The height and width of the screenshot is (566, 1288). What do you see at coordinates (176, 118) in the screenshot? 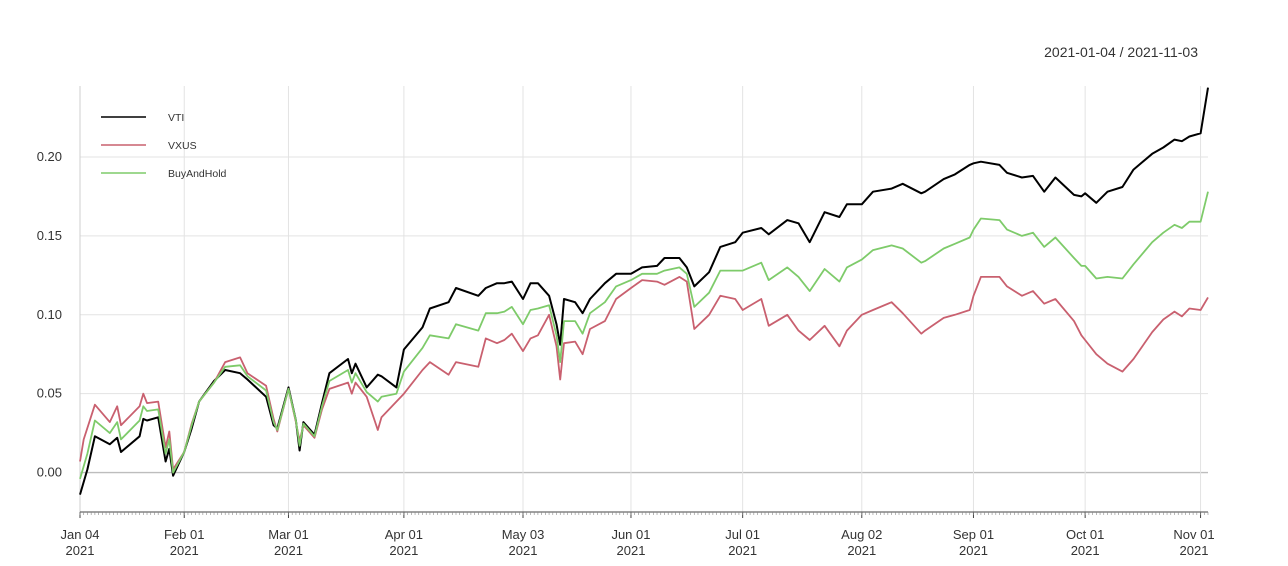
I see `legend-label: VTI` at bounding box center [176, 118].